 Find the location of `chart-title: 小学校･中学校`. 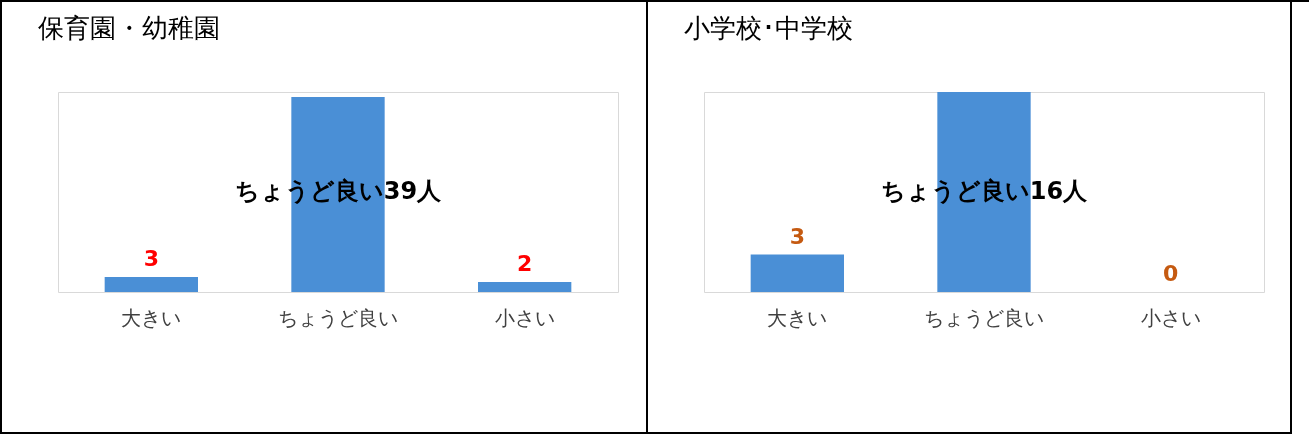

chart-title: 小学校･中学校 is located at coordinates (768, 28).